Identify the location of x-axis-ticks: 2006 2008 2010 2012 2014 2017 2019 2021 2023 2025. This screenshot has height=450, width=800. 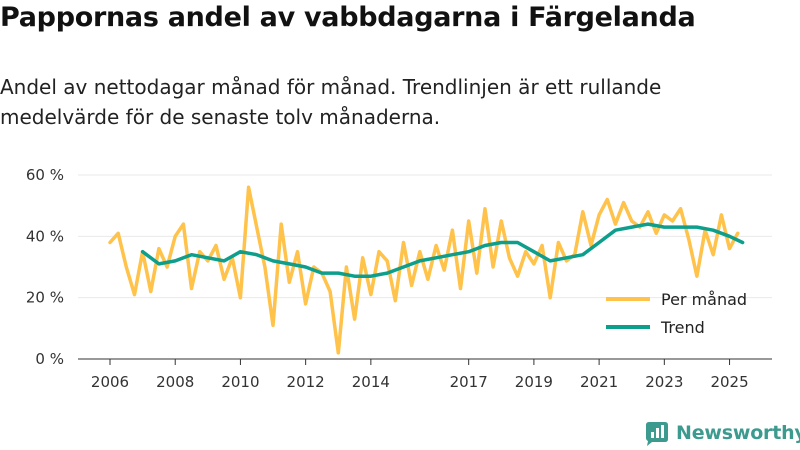
(420, 375).